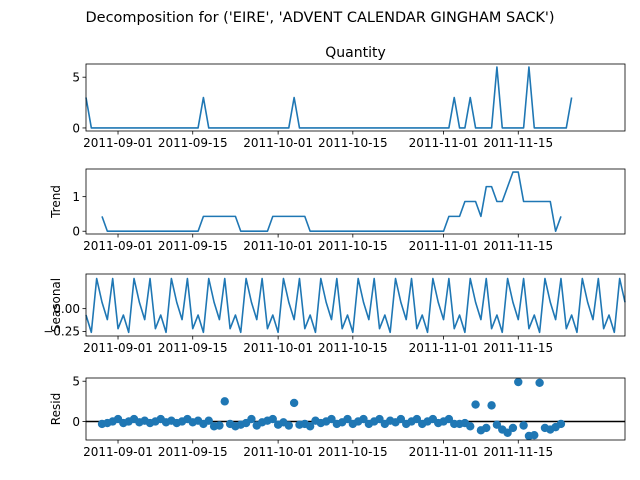 This screenshot has height=480, width=640. Describe the element at coordinates (331, 202) in the screenshot. I see `trend-line` at that location.